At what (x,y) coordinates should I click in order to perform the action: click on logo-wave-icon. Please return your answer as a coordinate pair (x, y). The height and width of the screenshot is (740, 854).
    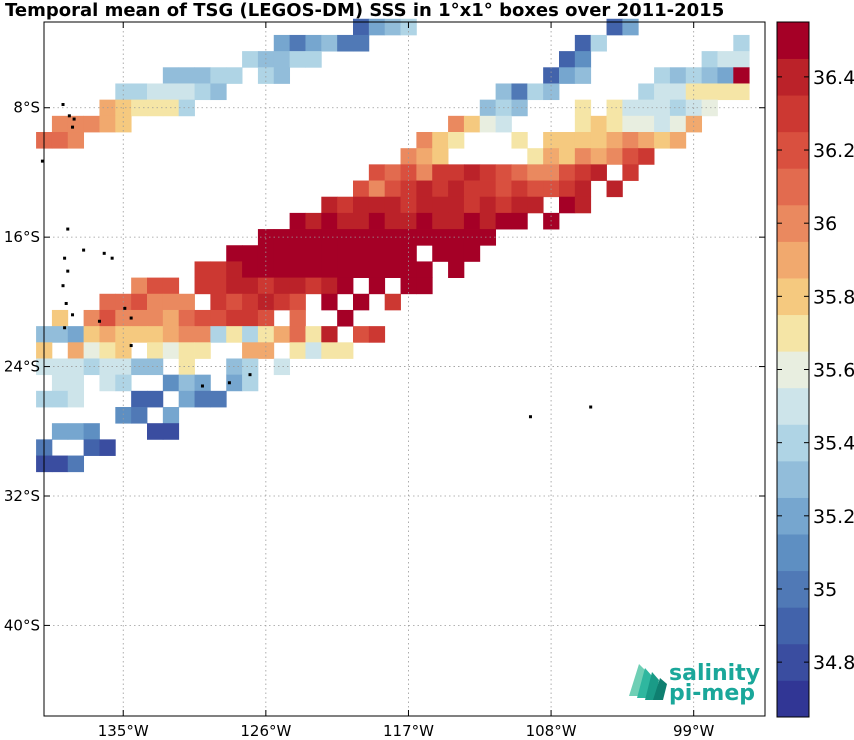
    Looking at the image, I should click on (637, 680).